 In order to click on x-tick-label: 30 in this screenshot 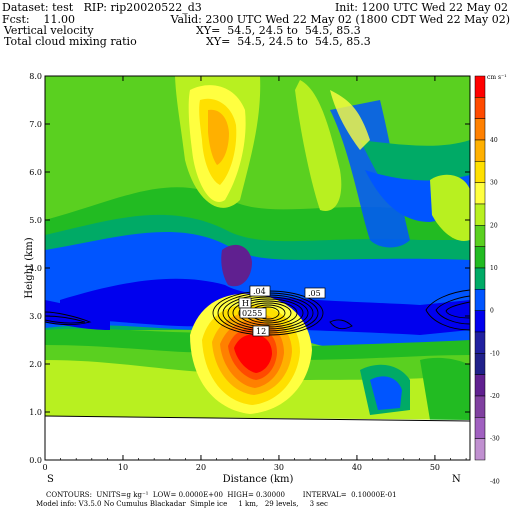, I will do `click(279, 467)`.